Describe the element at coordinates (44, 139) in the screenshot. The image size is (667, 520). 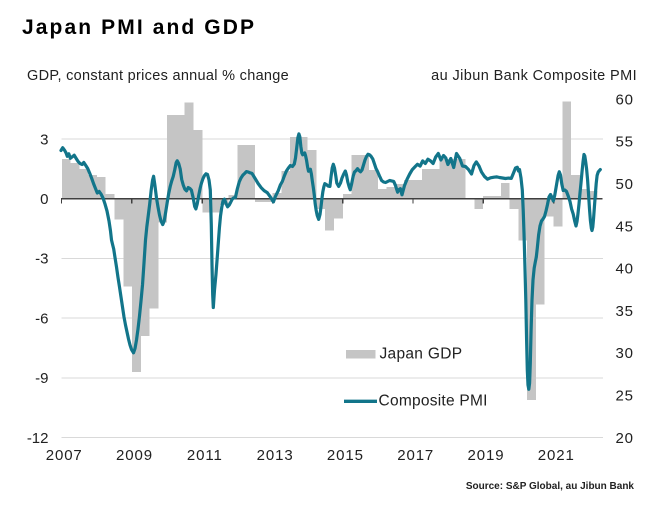
I see `svg-text: 3` at that location.